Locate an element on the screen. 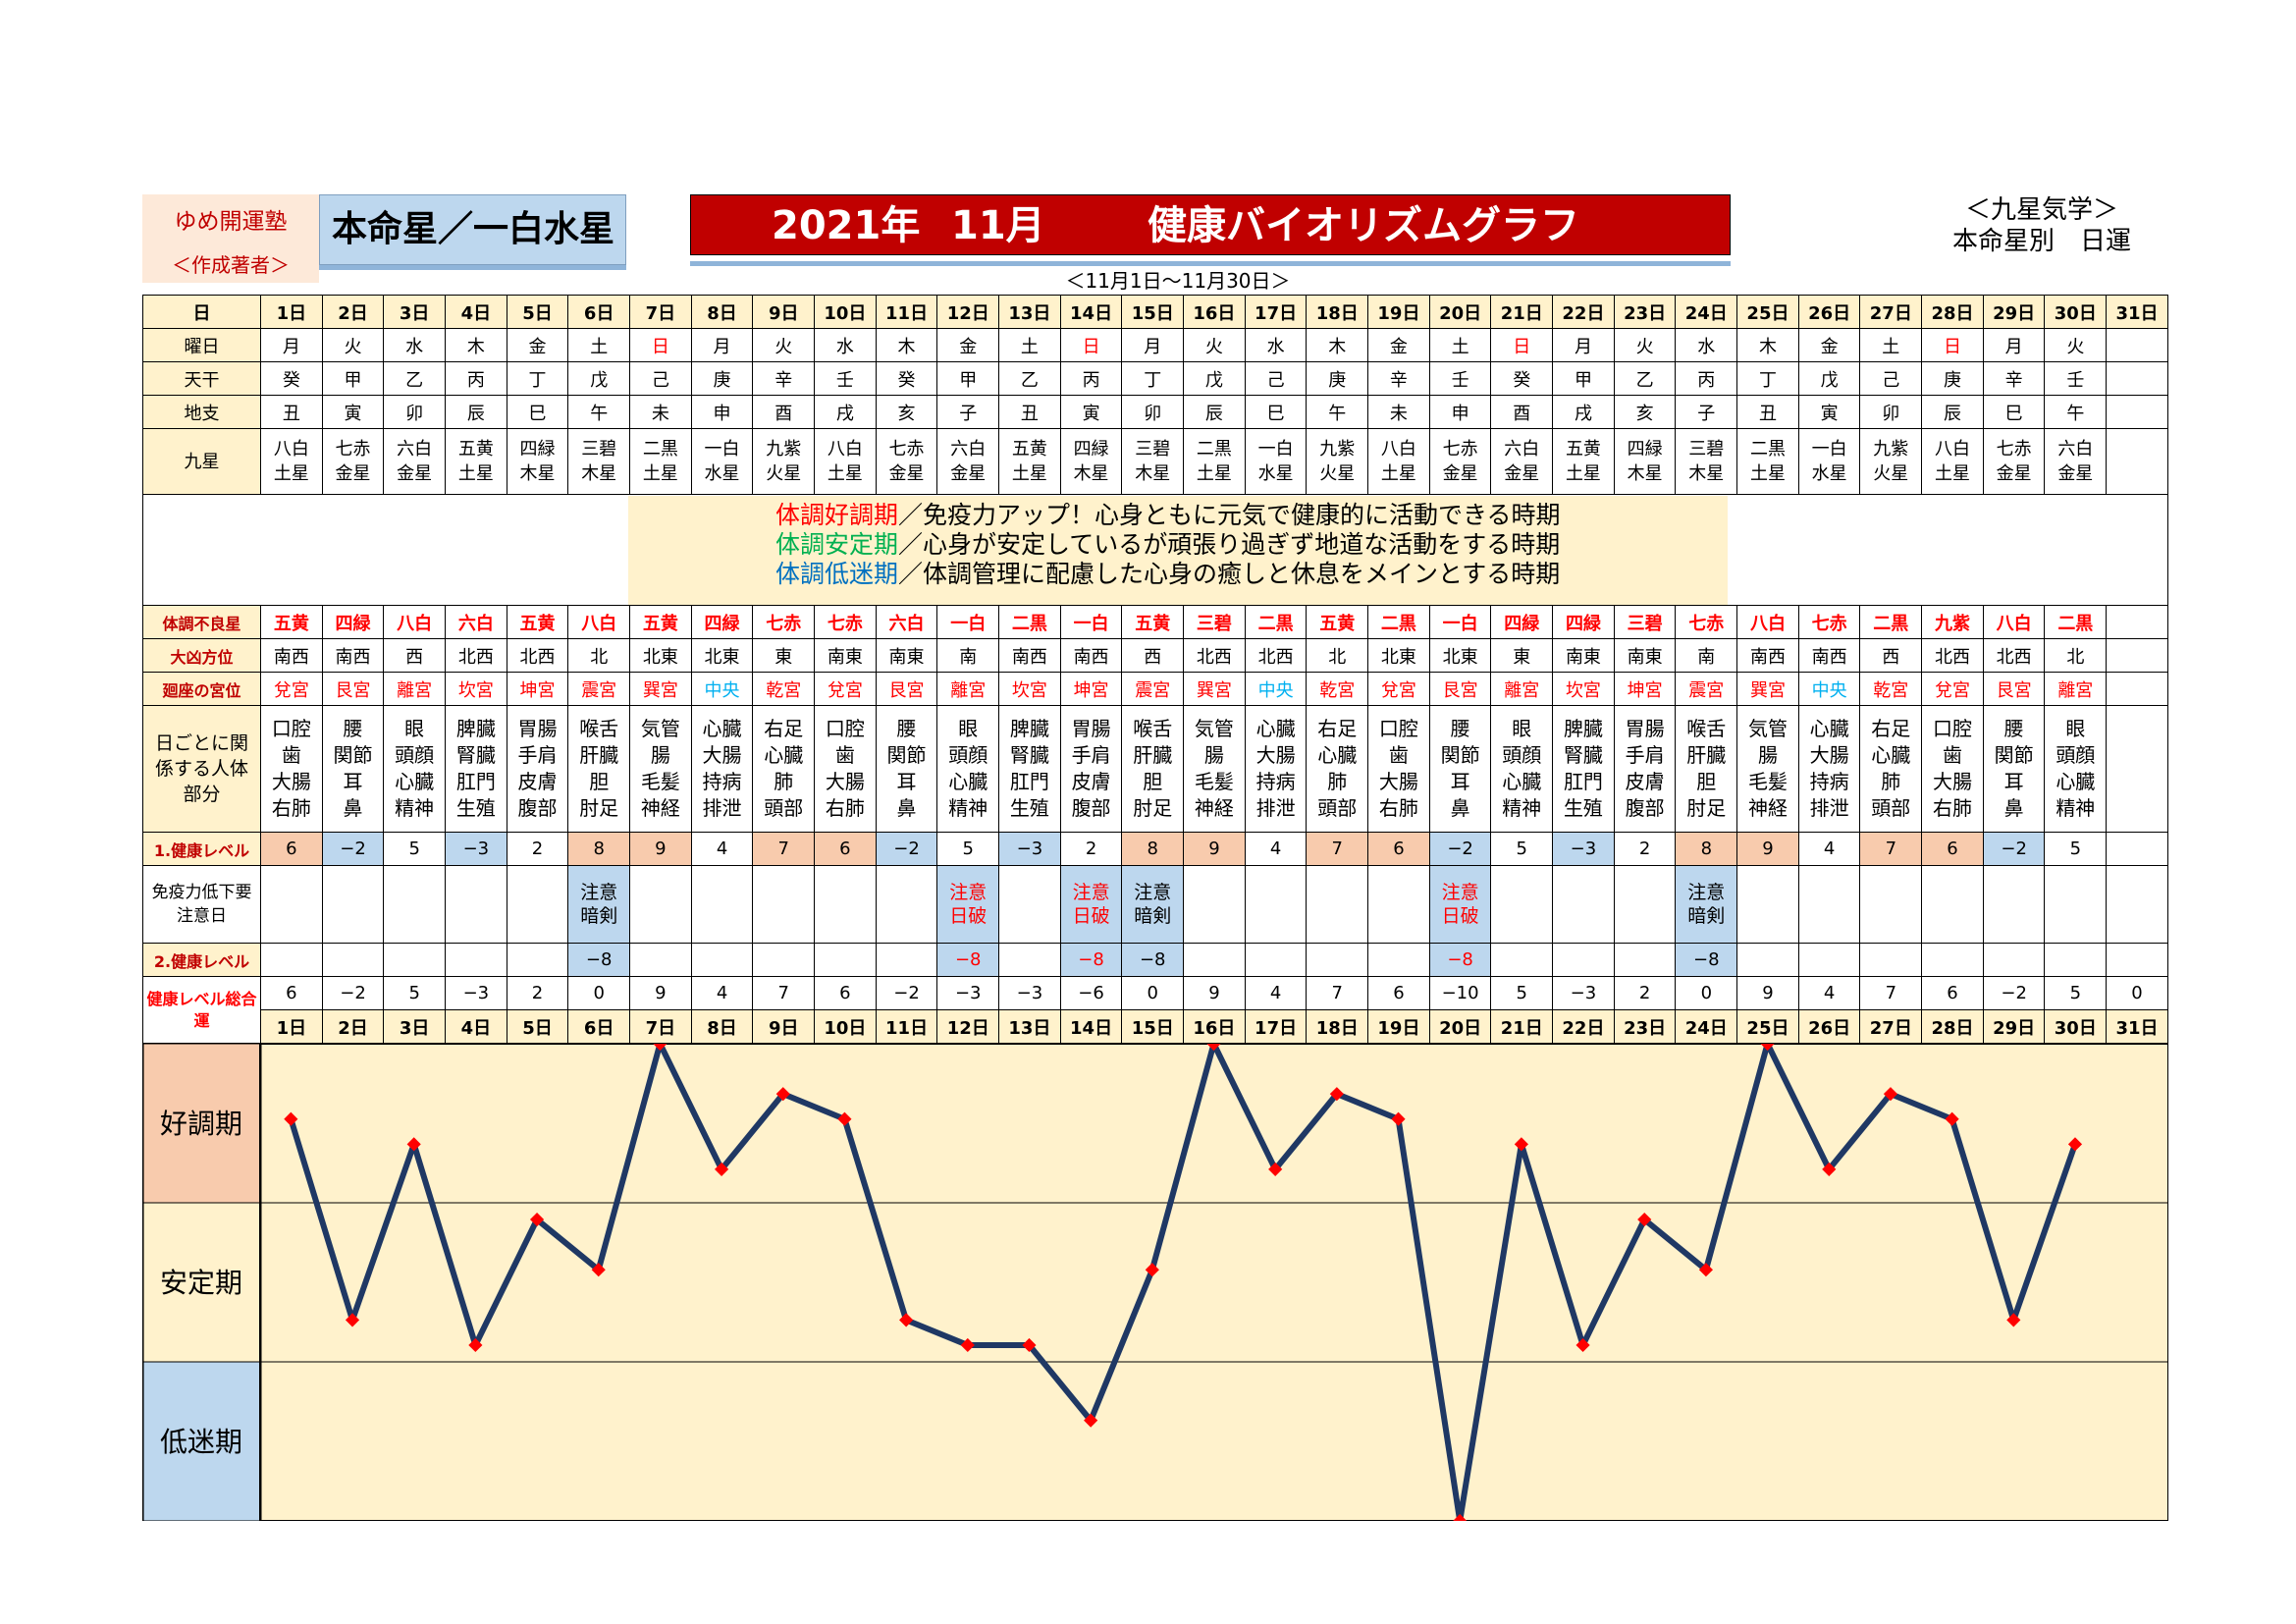 Image resolution: width=2296 pixels, height=1624 pixels. day-header-cell: 6日 is located at coordinates (599, 312).